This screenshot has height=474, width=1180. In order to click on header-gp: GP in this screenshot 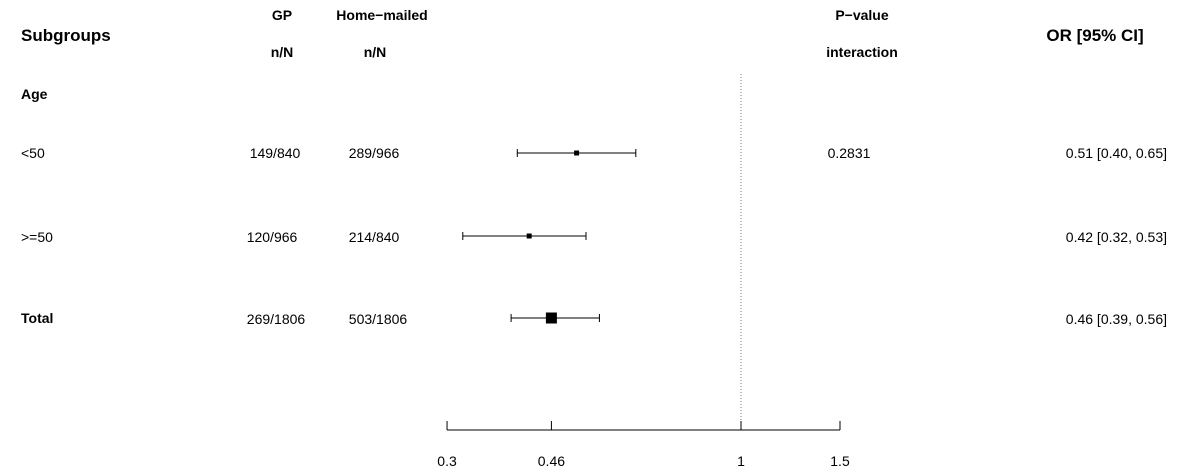, I will do `click(282, 15)`.